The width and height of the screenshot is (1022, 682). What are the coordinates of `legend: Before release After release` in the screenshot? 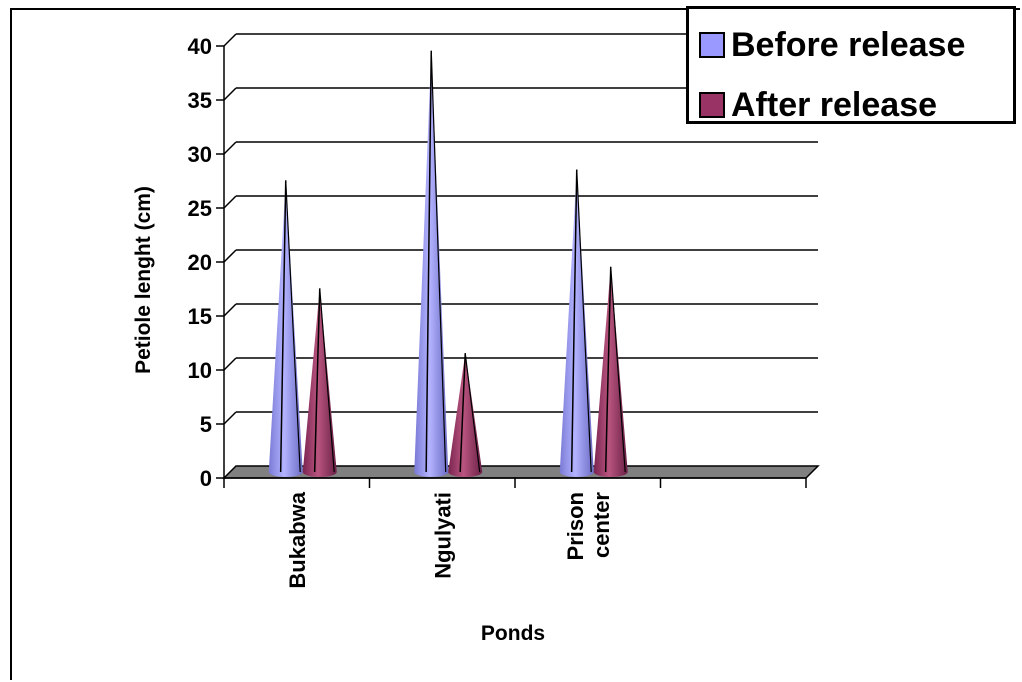 It's located at (851, 65).